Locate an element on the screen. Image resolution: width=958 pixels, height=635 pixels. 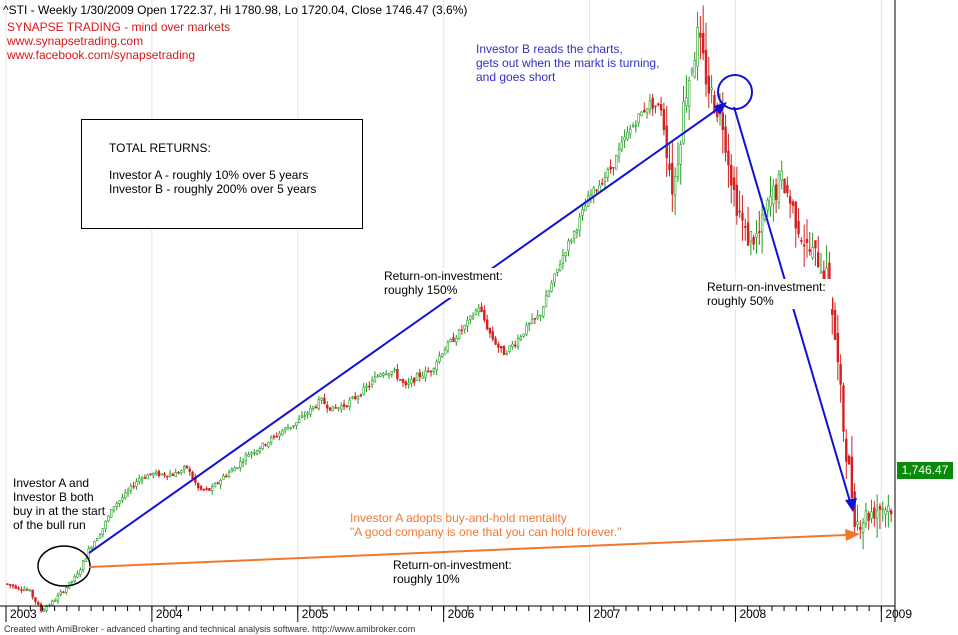
x-tick-label: 2005 is located at coordinates (315, 614).